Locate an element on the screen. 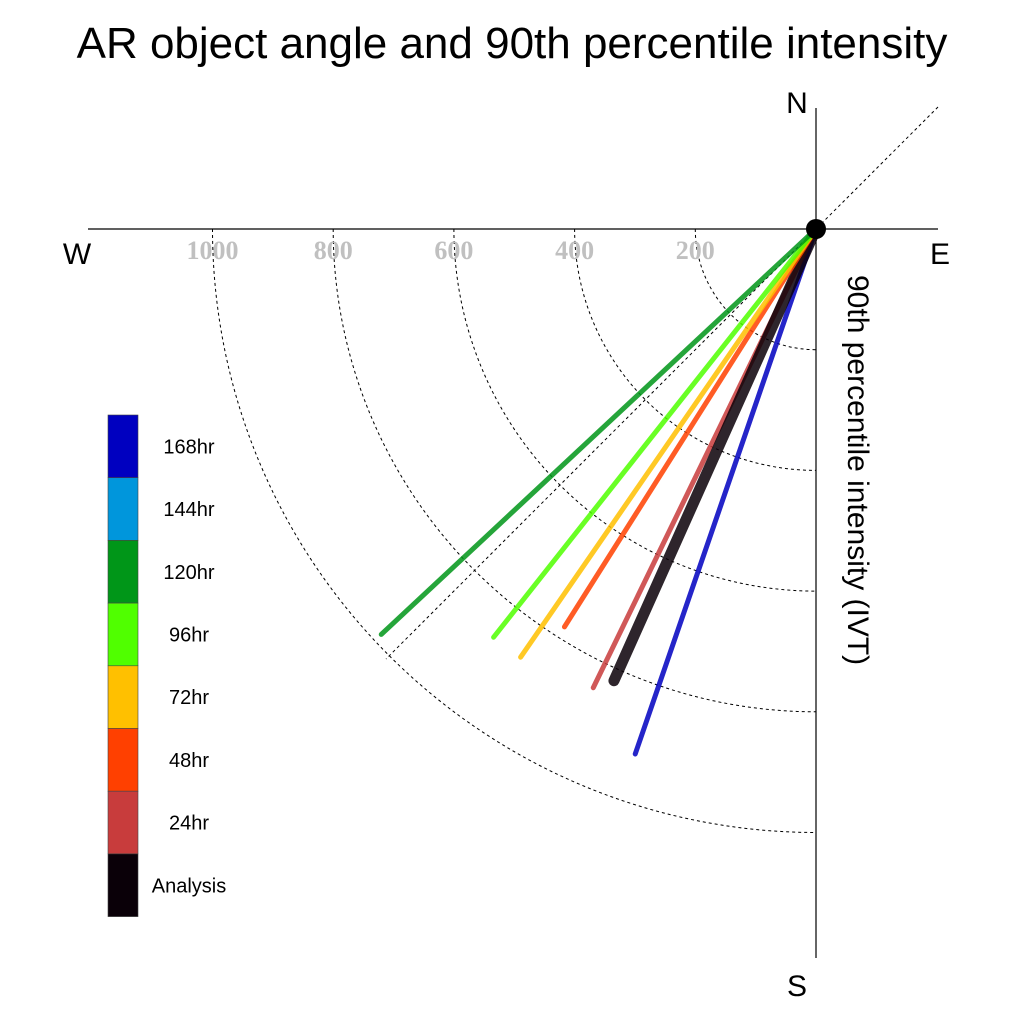  origin-point is located at coordinates (816, 229).